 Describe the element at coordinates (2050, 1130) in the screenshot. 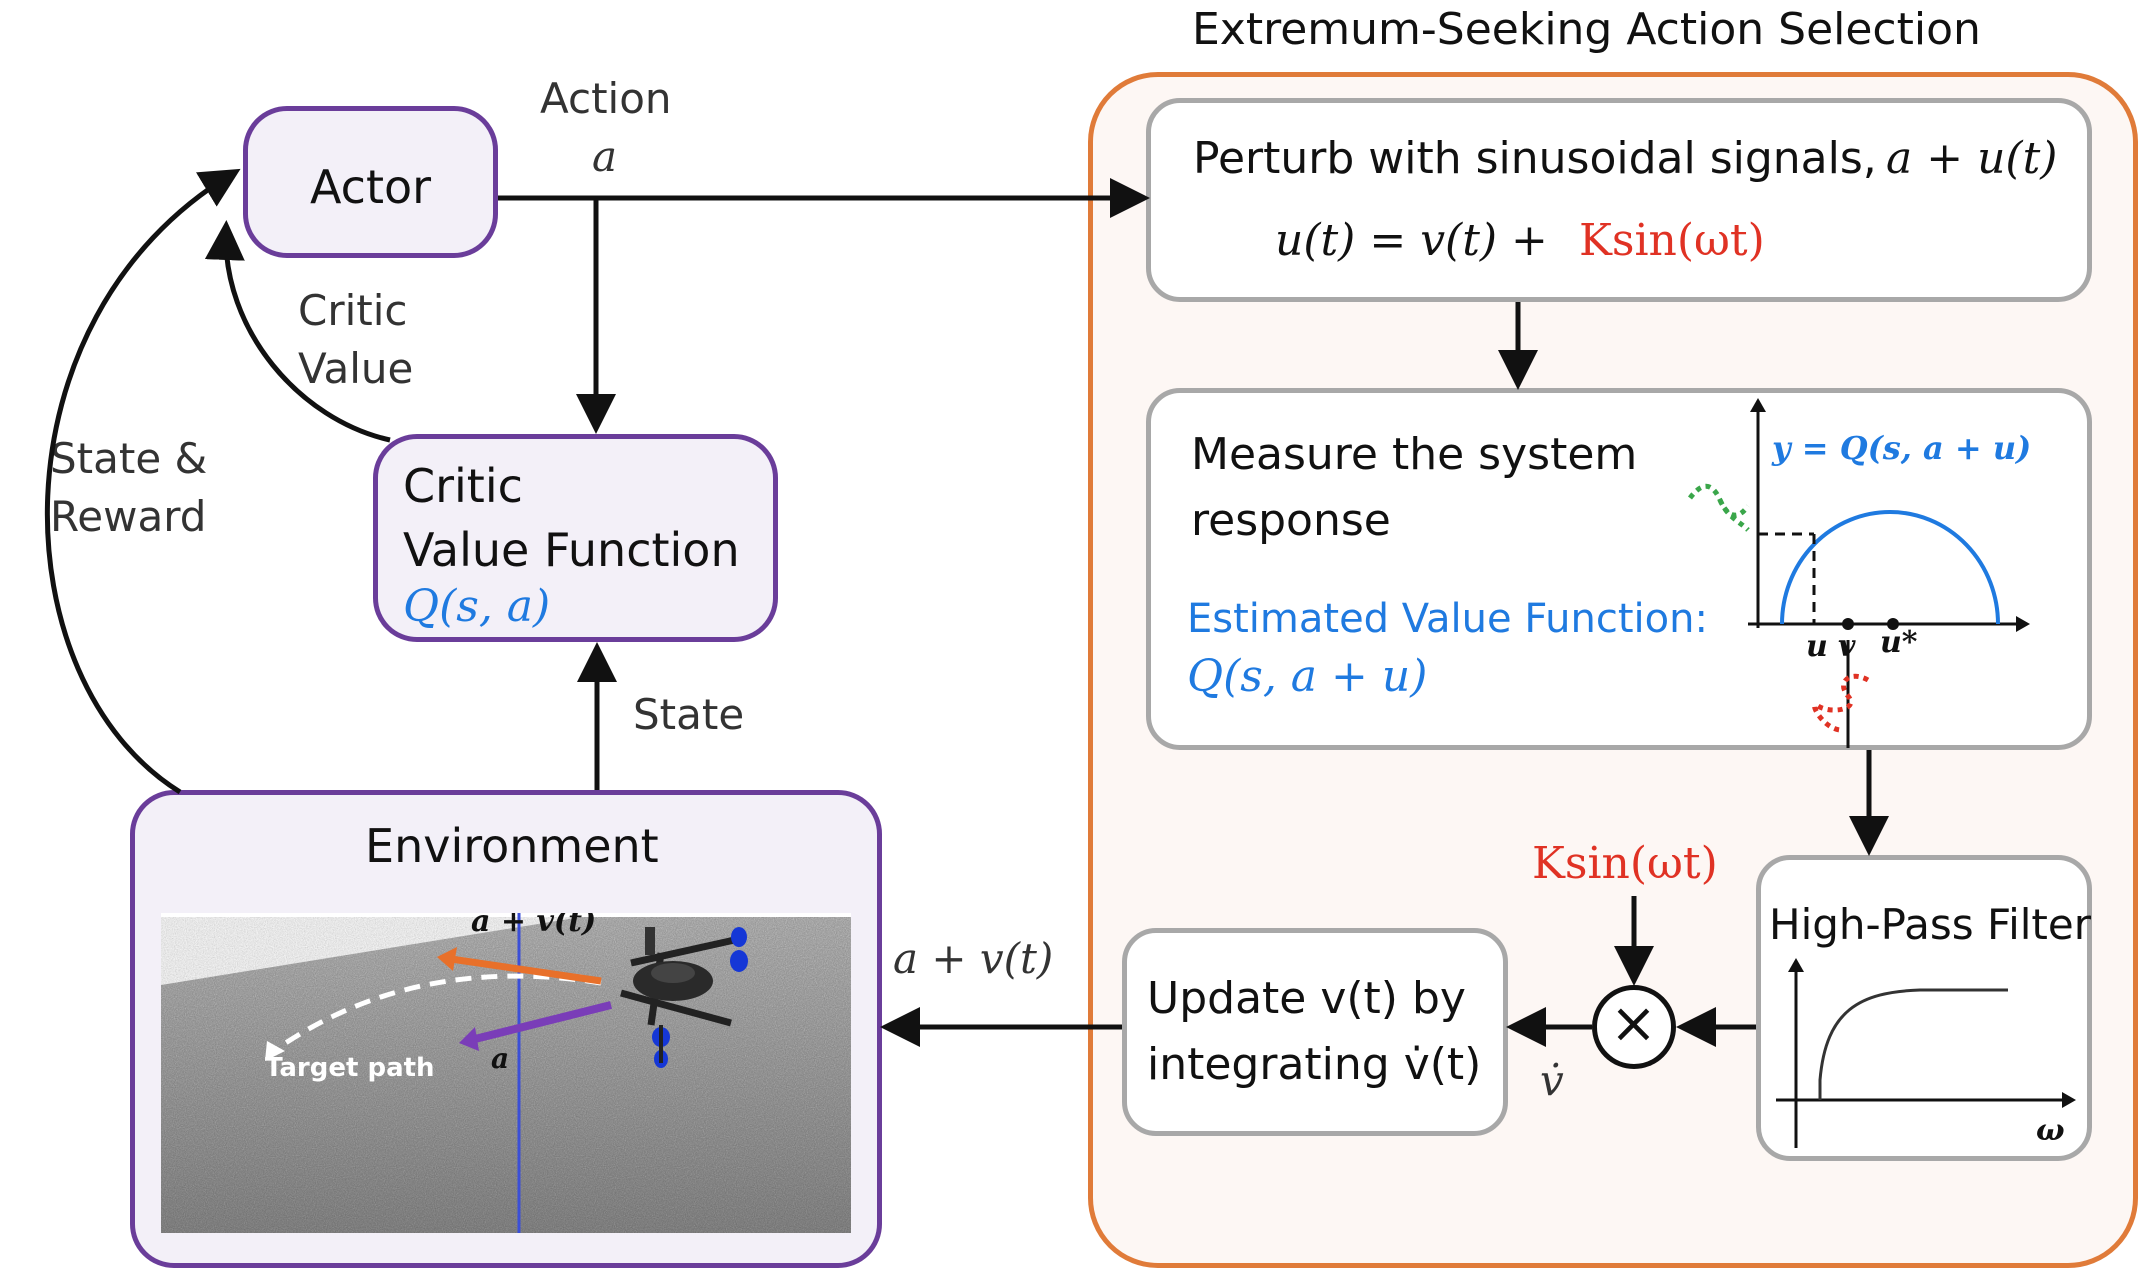

I see `hpf-axis-label: ω` at that location.